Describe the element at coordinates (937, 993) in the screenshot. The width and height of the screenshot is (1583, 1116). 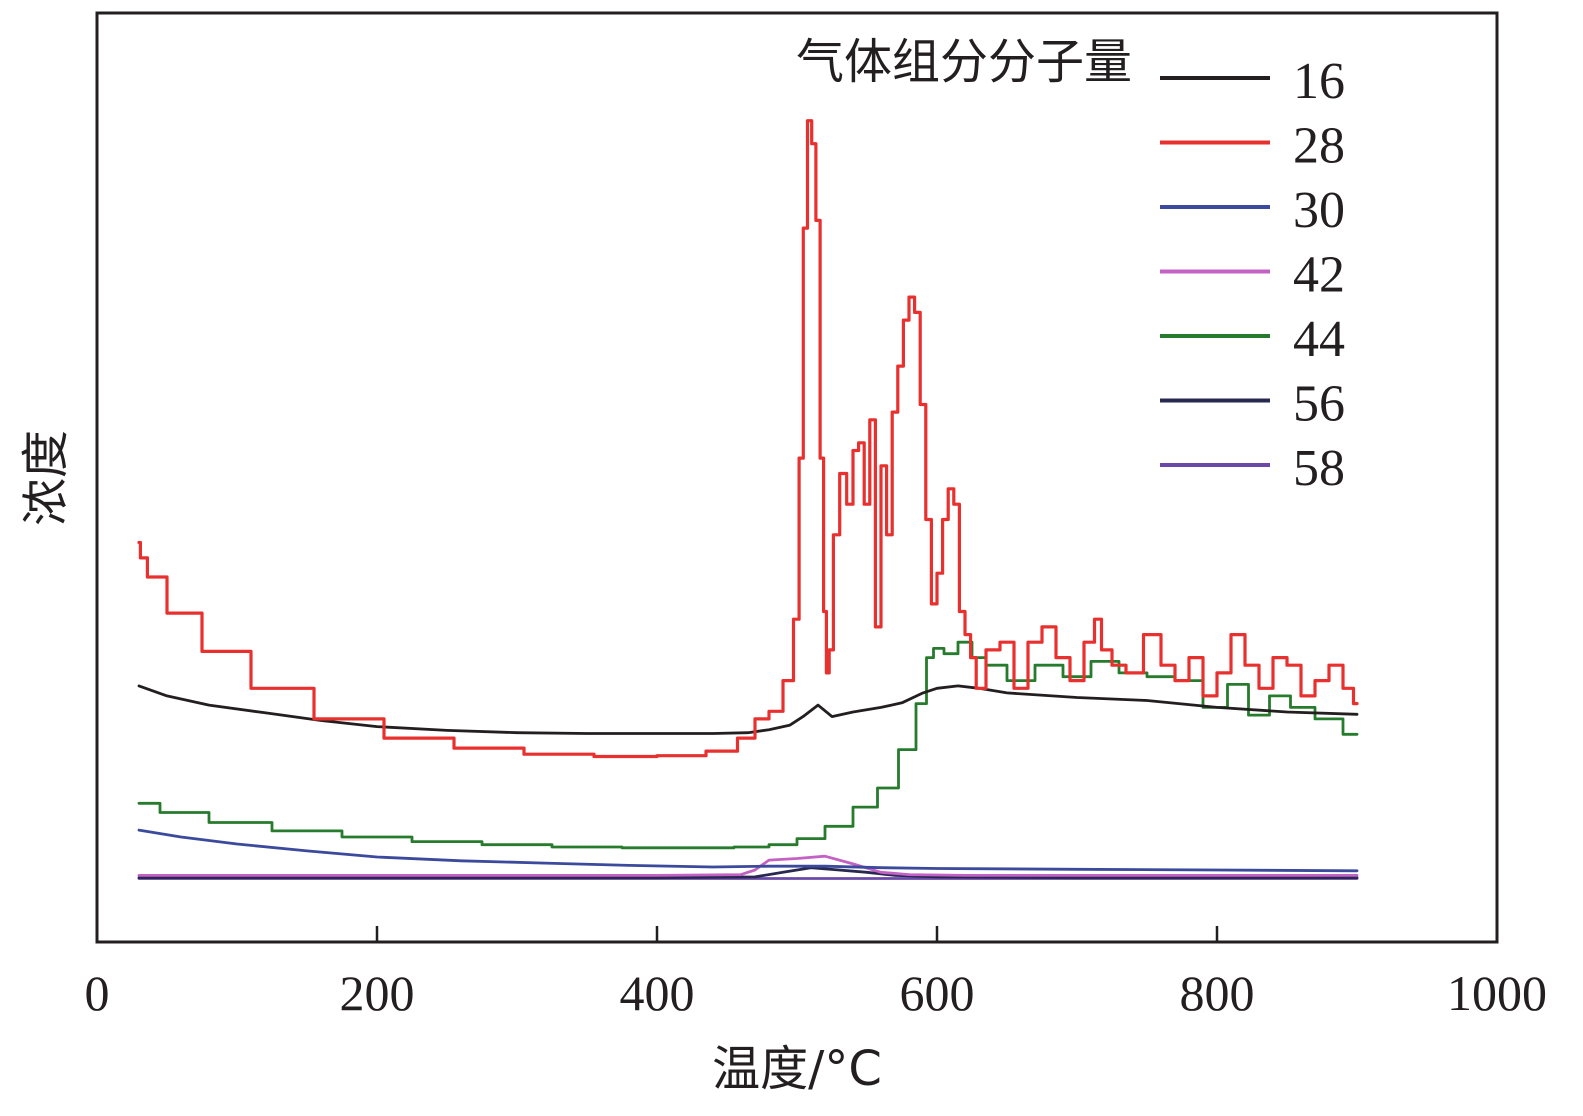
I see `x-tick-label: 600` at that location.